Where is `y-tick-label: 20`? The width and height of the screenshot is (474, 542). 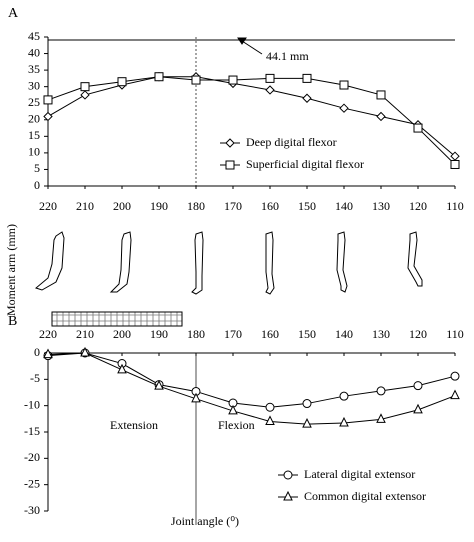
y-tick-label: 20 is located at coordinates (34, 119).